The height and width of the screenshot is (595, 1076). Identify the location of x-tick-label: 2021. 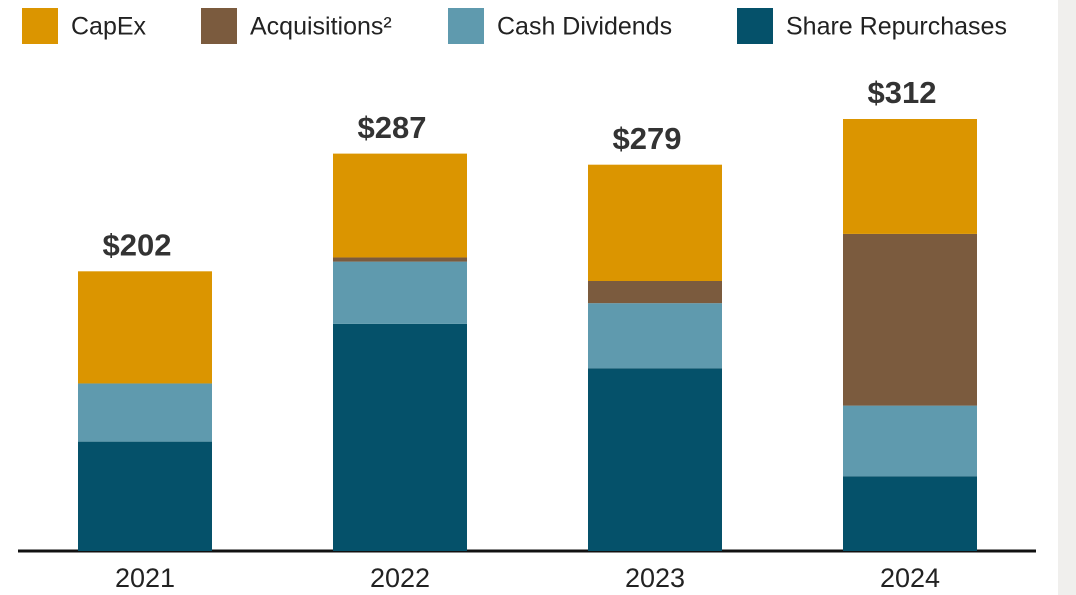
(145, 578).